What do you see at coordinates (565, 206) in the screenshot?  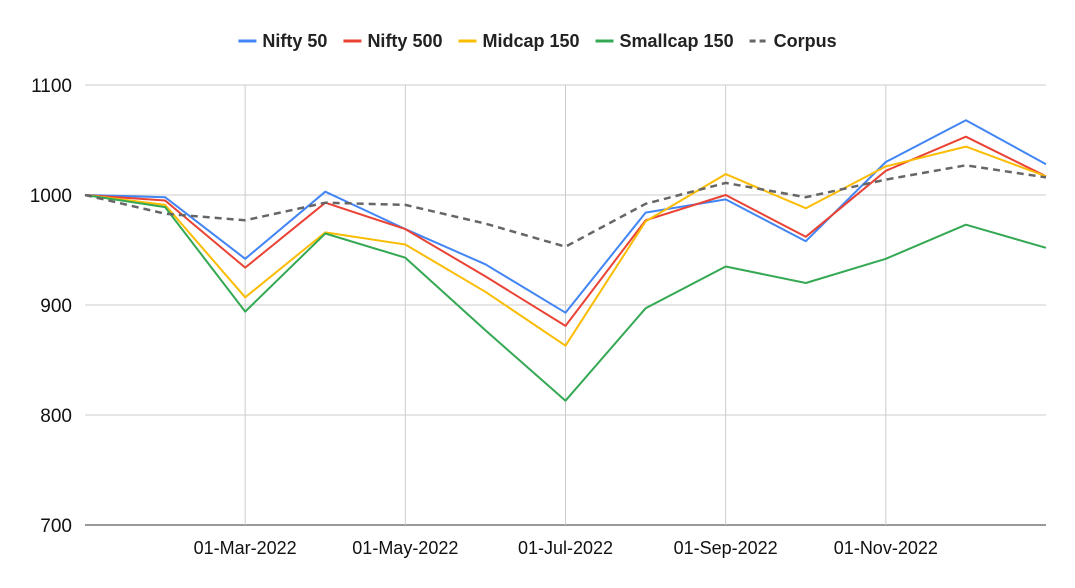 I see `series-line-corpus` at bounding box center [565, 206].